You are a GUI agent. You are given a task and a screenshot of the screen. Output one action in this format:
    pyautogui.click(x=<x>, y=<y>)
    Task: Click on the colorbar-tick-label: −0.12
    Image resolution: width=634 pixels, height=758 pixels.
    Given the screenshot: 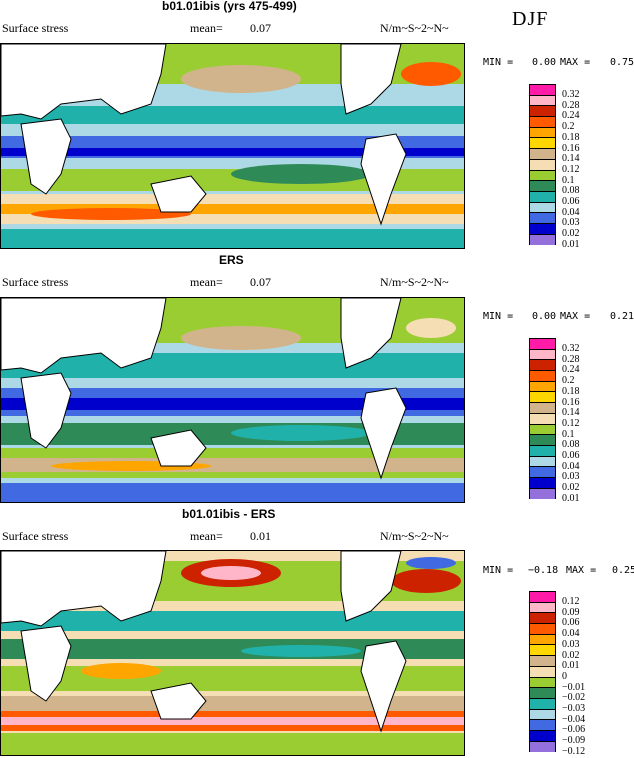 What is the action you would take?
    pyautogui.click(x=574, y=751)
    